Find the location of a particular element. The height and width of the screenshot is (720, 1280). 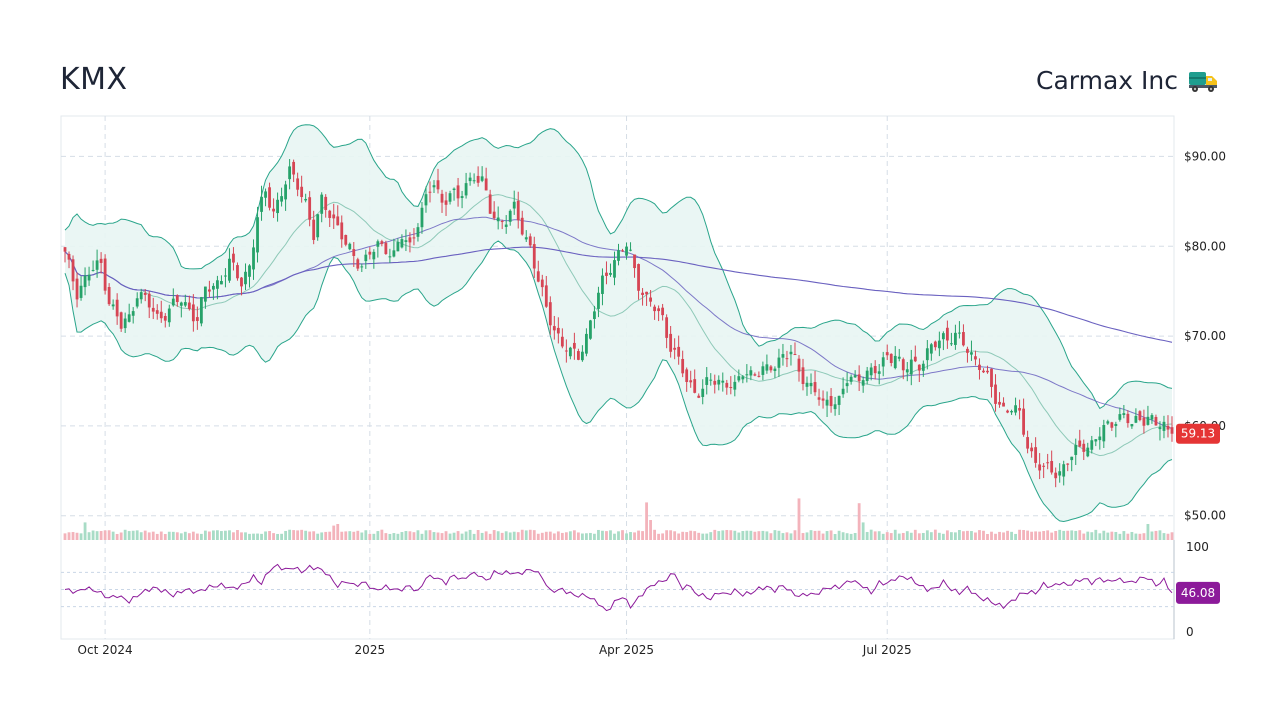

ticker-symbol: KMX is located at coordinates (94, 79).